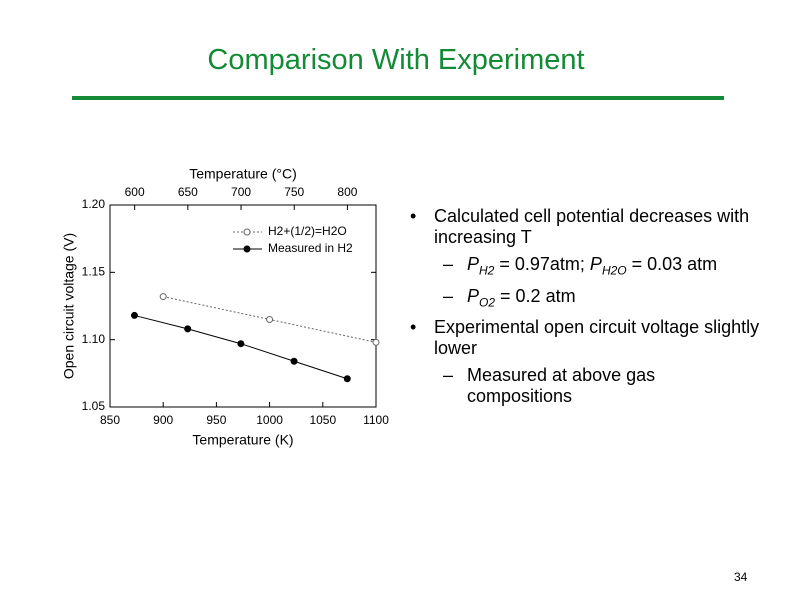 Image resolution: width=792 pixels, height=612 pixels. What do you see at coordinates (741, 577) in the screenshot?
I see `page-number: 34` at bounding box center [741, 577].